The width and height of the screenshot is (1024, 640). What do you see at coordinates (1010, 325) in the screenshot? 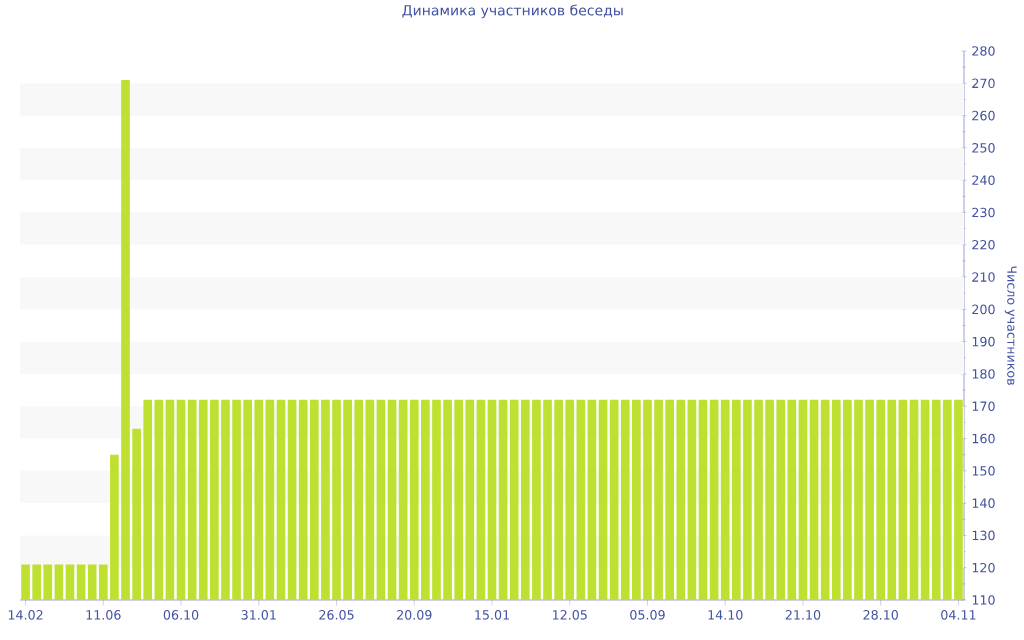
I see `y-axis-title: Число участников` at bounding box center [1010, 325].